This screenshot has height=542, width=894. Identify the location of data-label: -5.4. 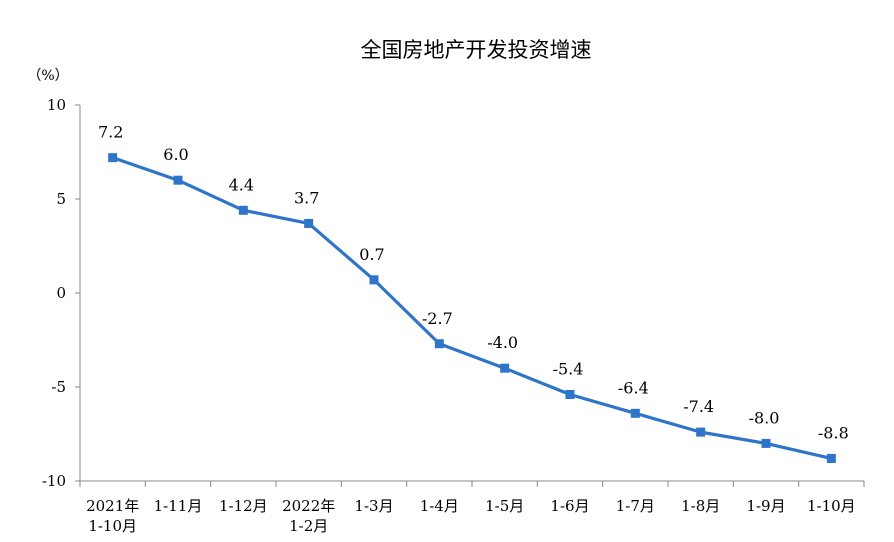
(568, 369).